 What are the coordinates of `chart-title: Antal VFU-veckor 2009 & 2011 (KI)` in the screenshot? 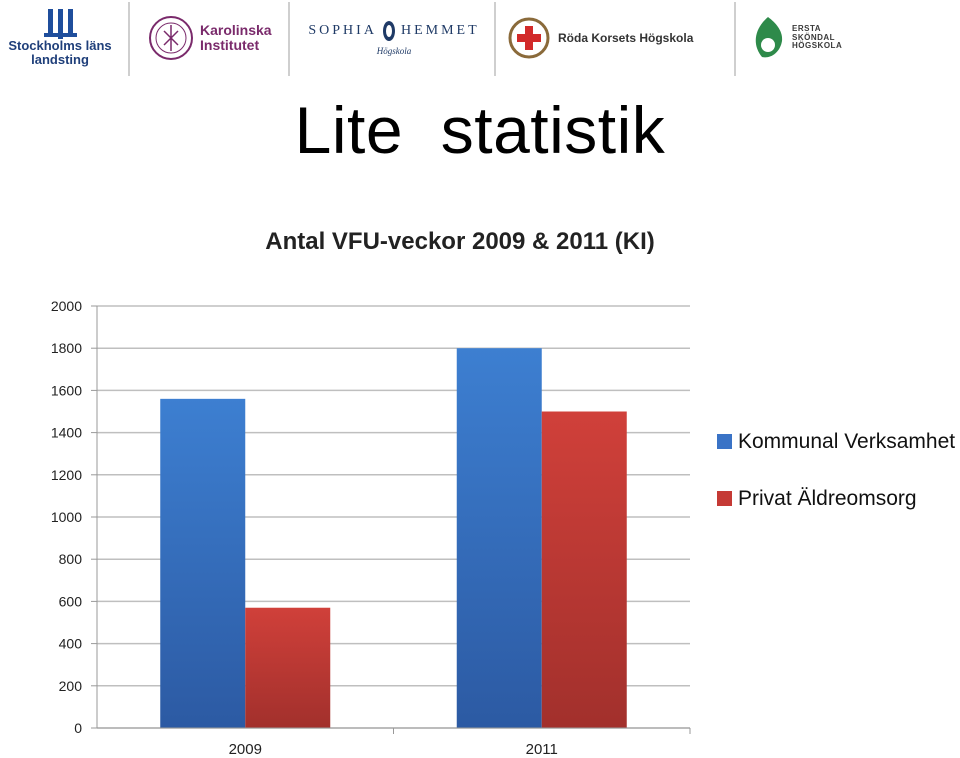 It's located at (460, 241).